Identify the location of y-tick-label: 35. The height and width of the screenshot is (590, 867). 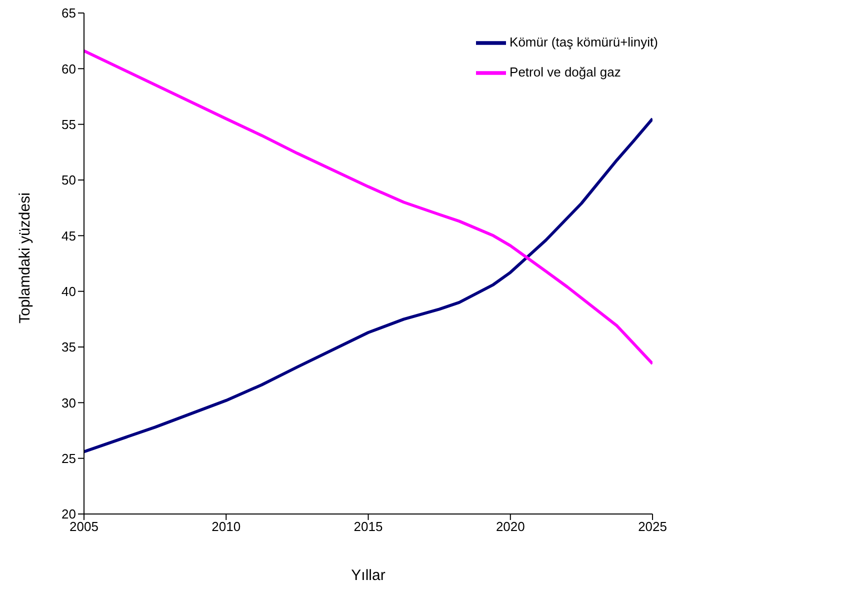
(69, 347).